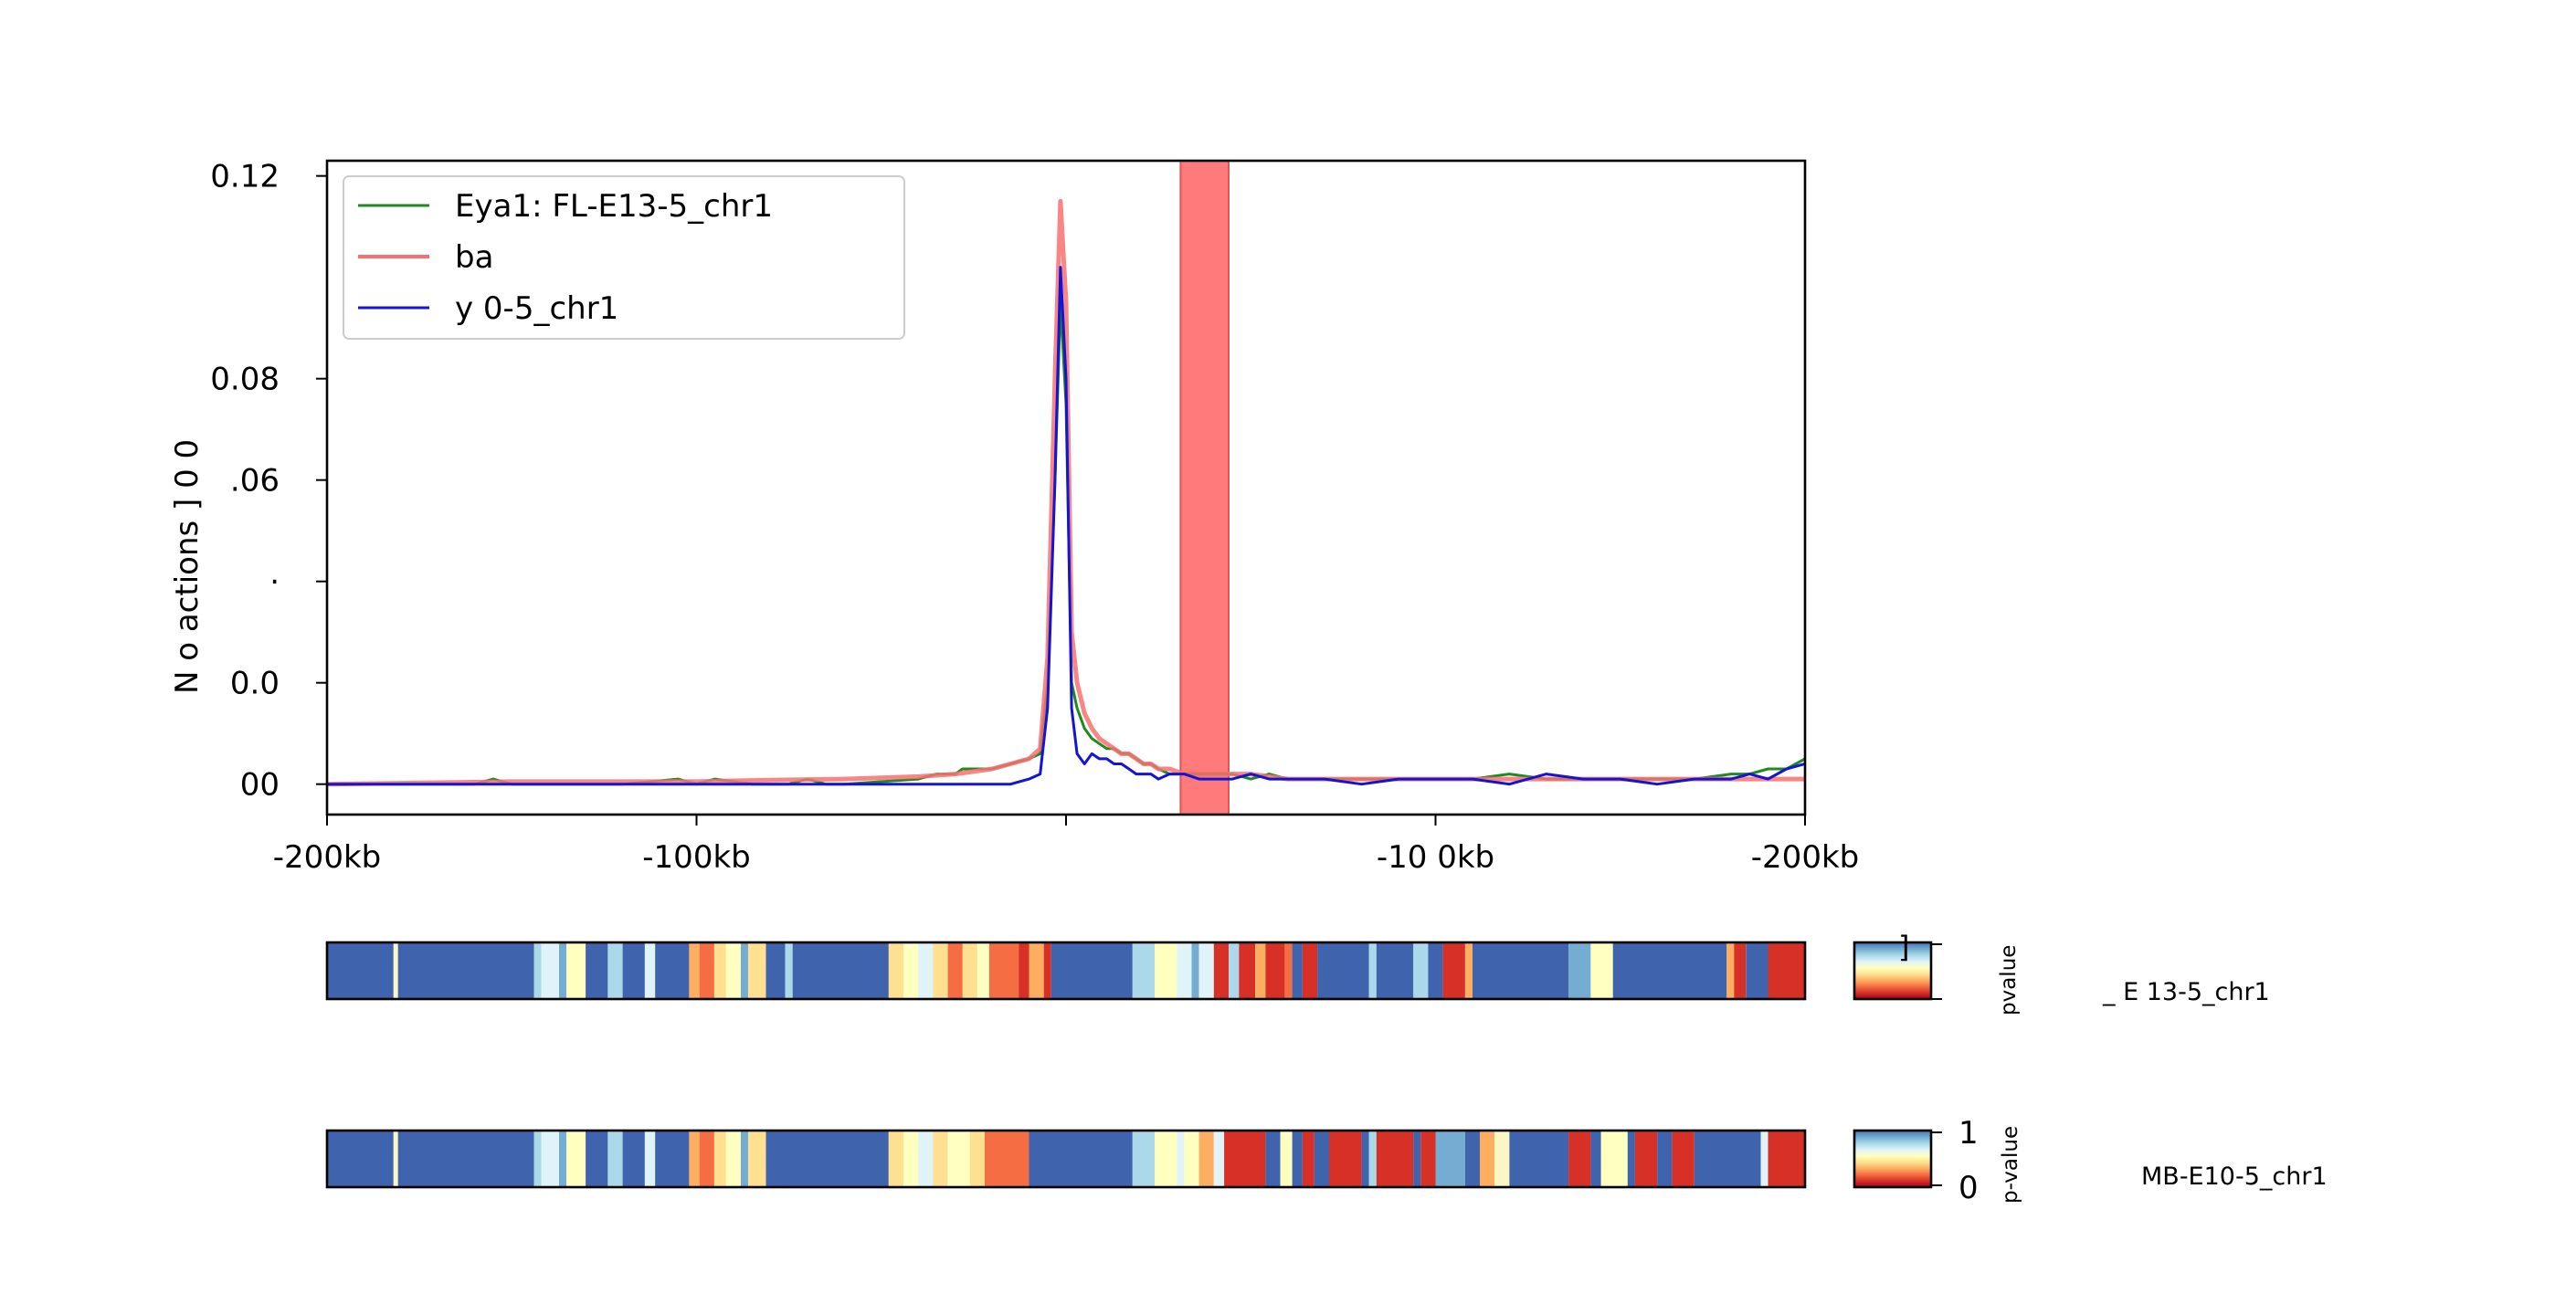 The width and height of the screenshot is (2576, 1315). Describe the element at coordinates (2186, 992) in the screenshot. I see `track-1-label: _ E 13-5_chr1` at that location.